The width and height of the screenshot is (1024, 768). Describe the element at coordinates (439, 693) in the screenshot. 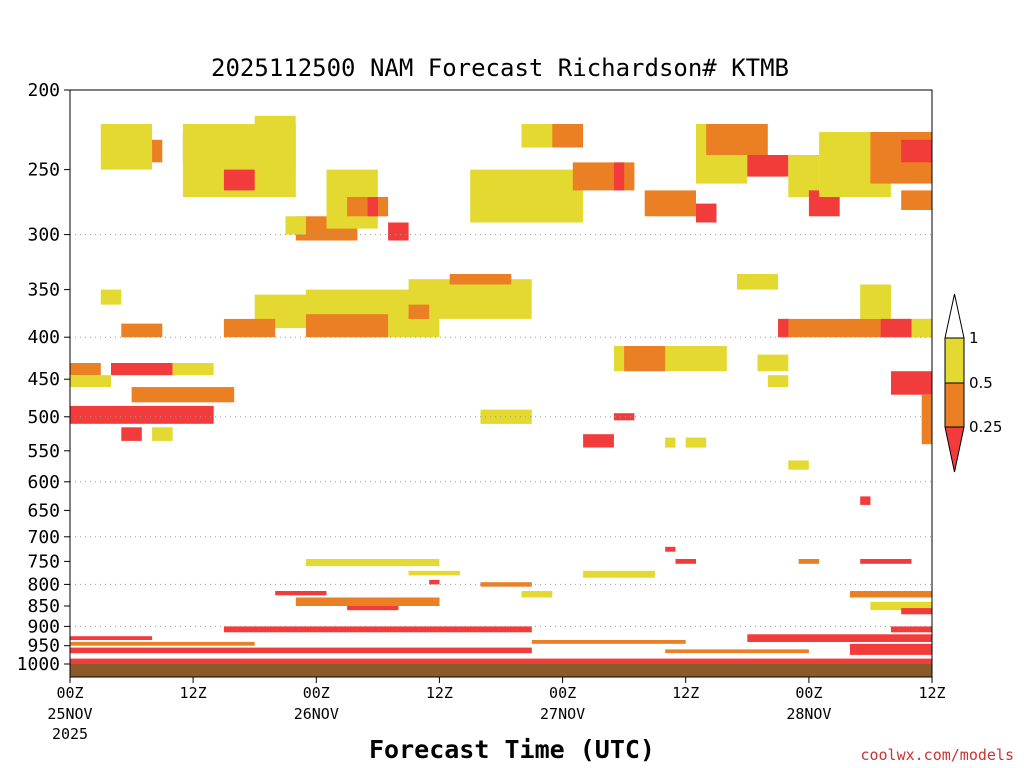

I see `x-tick-label-3: 12Z` at that location.